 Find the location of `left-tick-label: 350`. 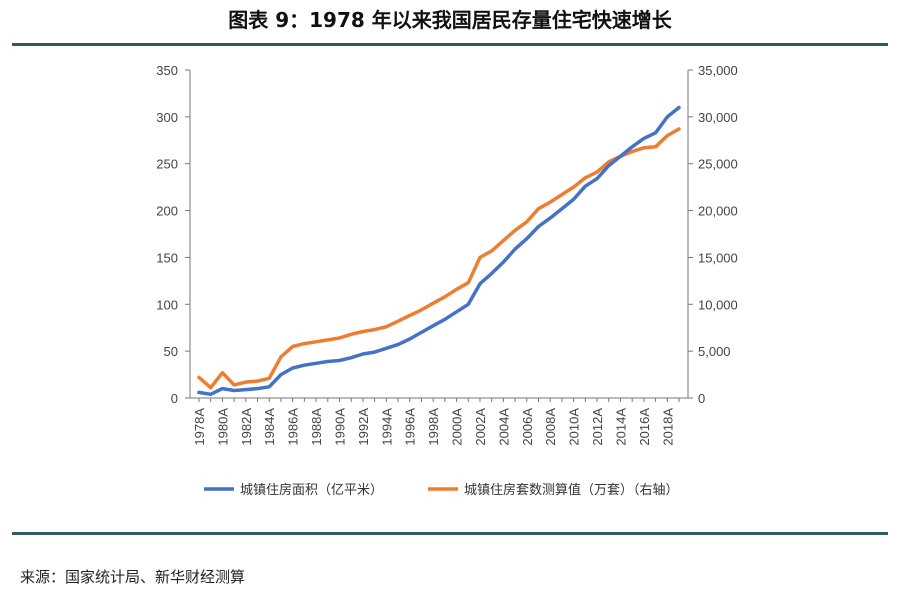

left-tick-label: 350 is located at coordinates (167, 70).